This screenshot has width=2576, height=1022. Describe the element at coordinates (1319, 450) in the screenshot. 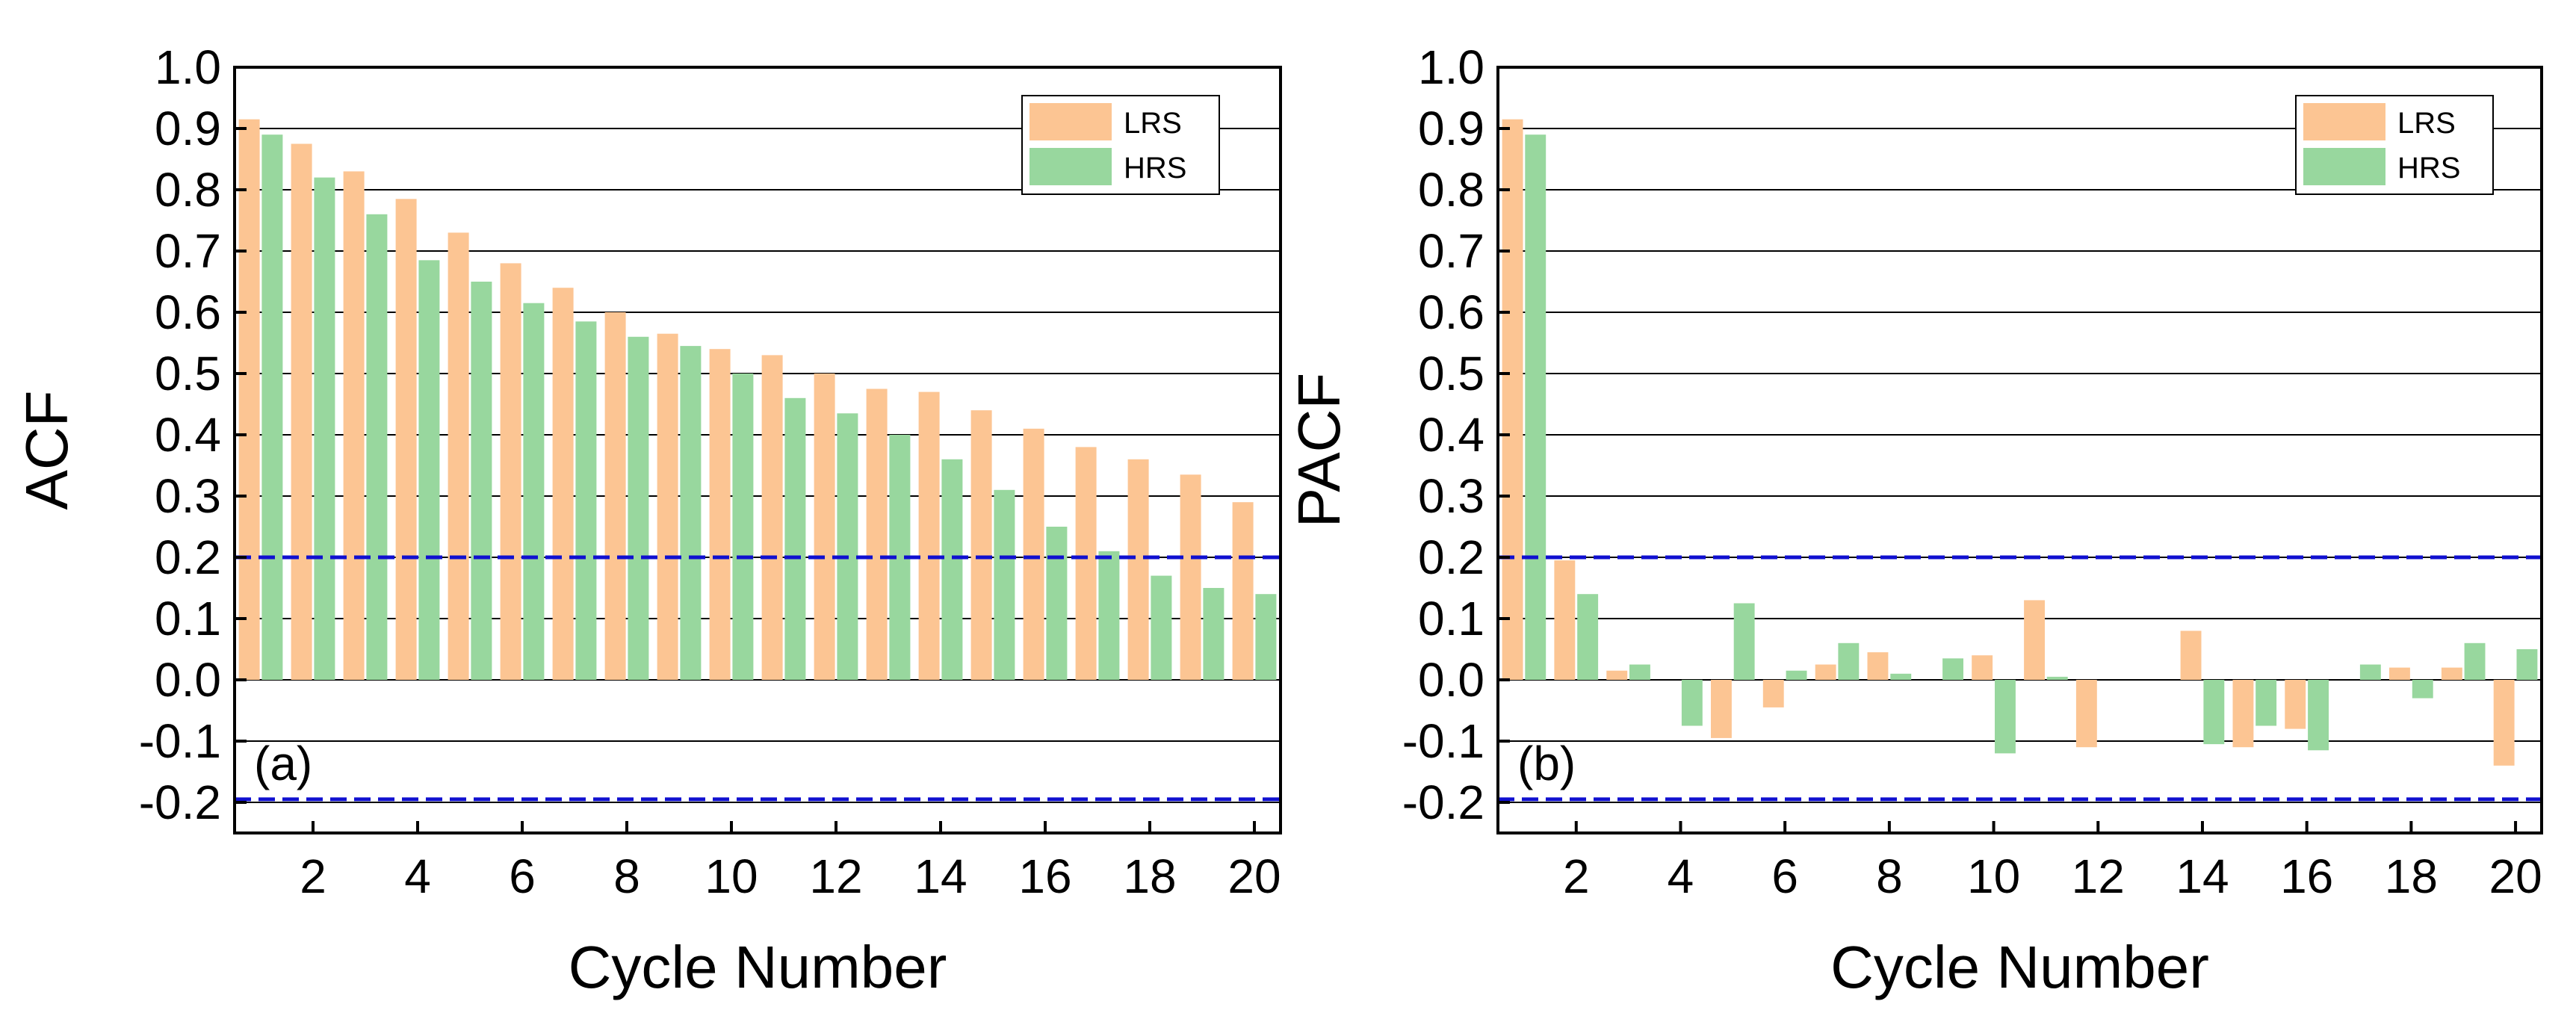

I see `y-axis-title: PACF` at that location.